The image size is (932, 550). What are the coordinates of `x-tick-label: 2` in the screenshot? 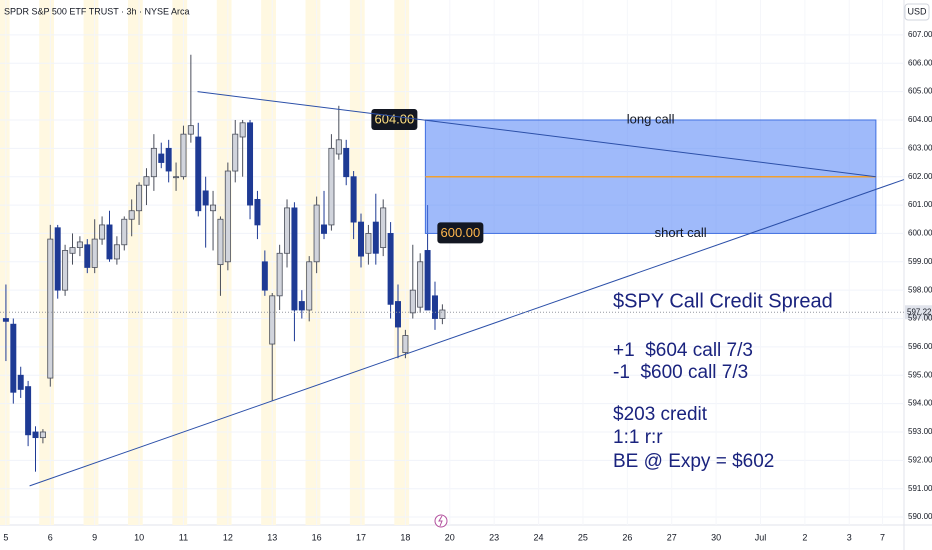 It's located at (804, 537).